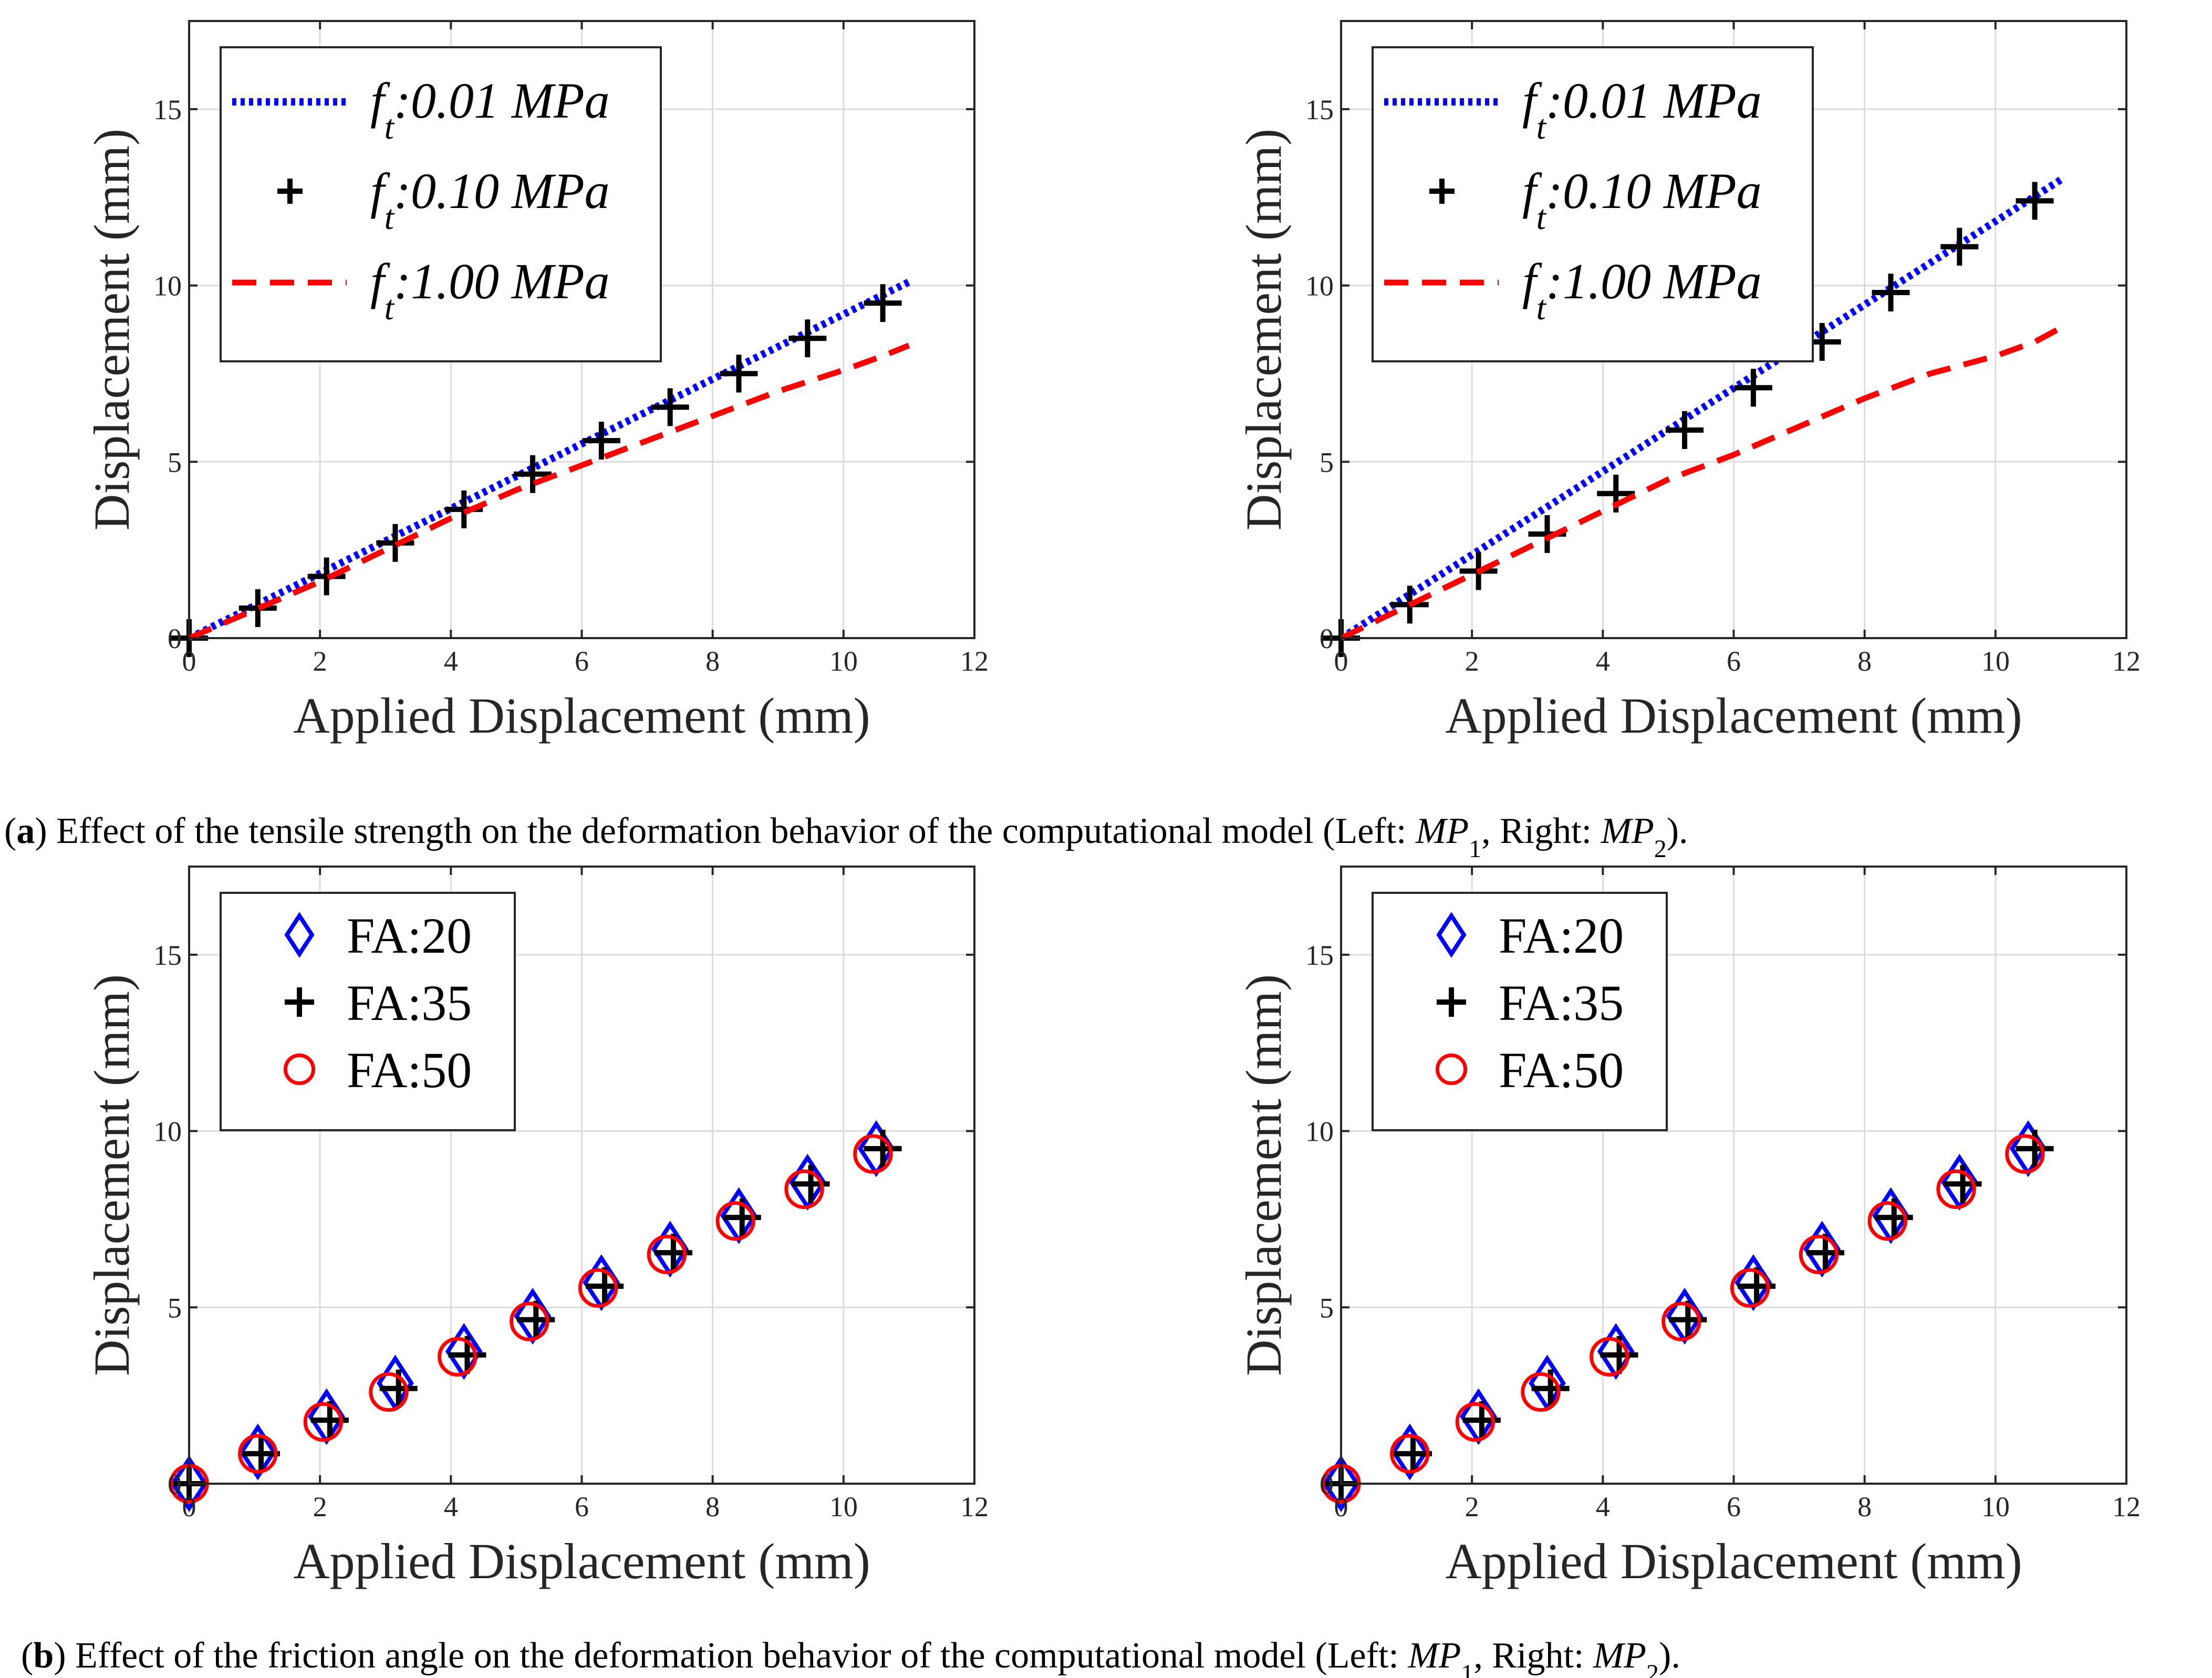  Describe the element at coordinates (168, 1132) in the screenshot. I see `y-tick-label: 10` at that location.